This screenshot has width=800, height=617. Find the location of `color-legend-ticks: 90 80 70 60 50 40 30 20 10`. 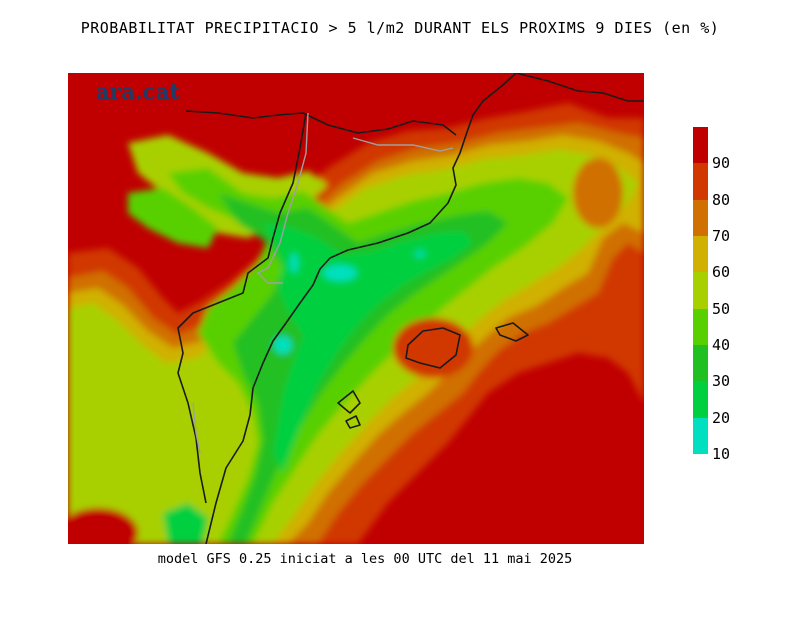

color-legend-ticks: 90 80 70 60 50 40 30 20 10 is located at coordinates (732, 295).